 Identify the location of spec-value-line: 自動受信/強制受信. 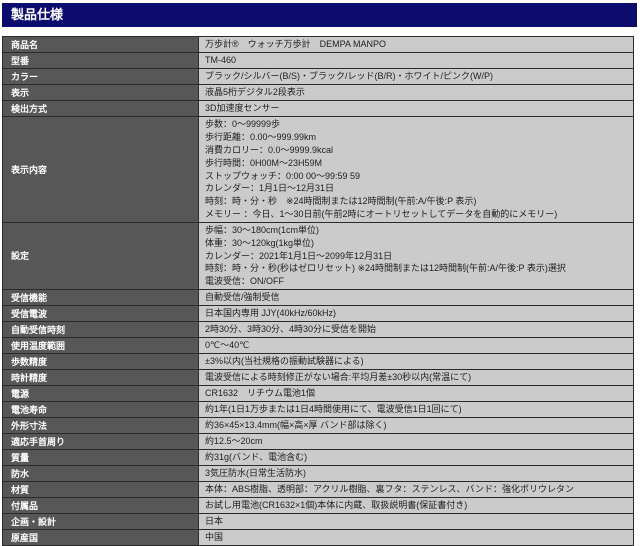
(242, 297).